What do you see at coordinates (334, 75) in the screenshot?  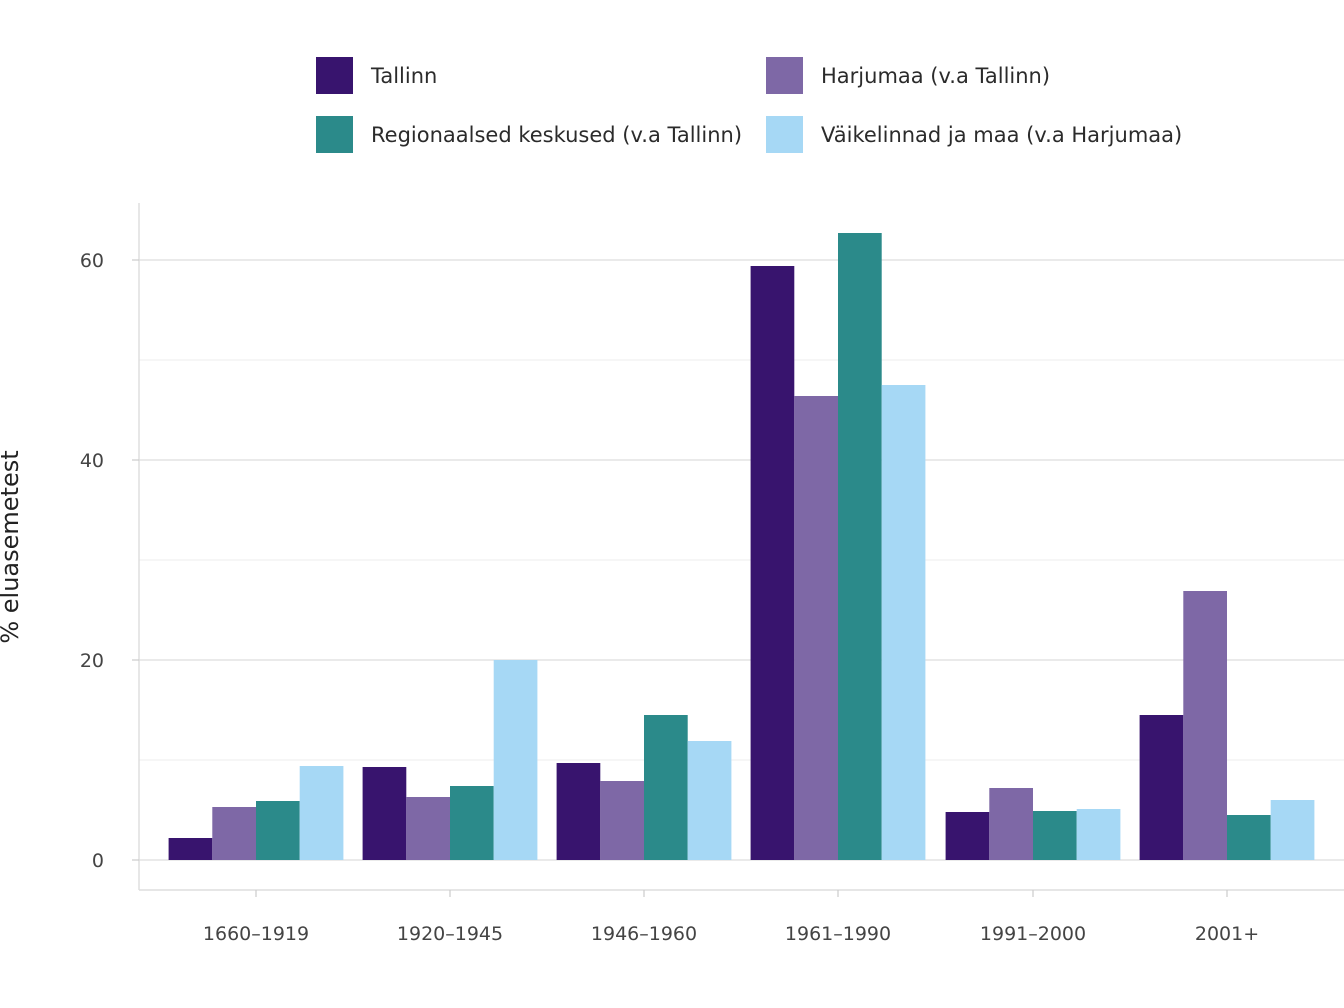 I see `legend-swatch-tallinn` at bounding box center [334, 75].